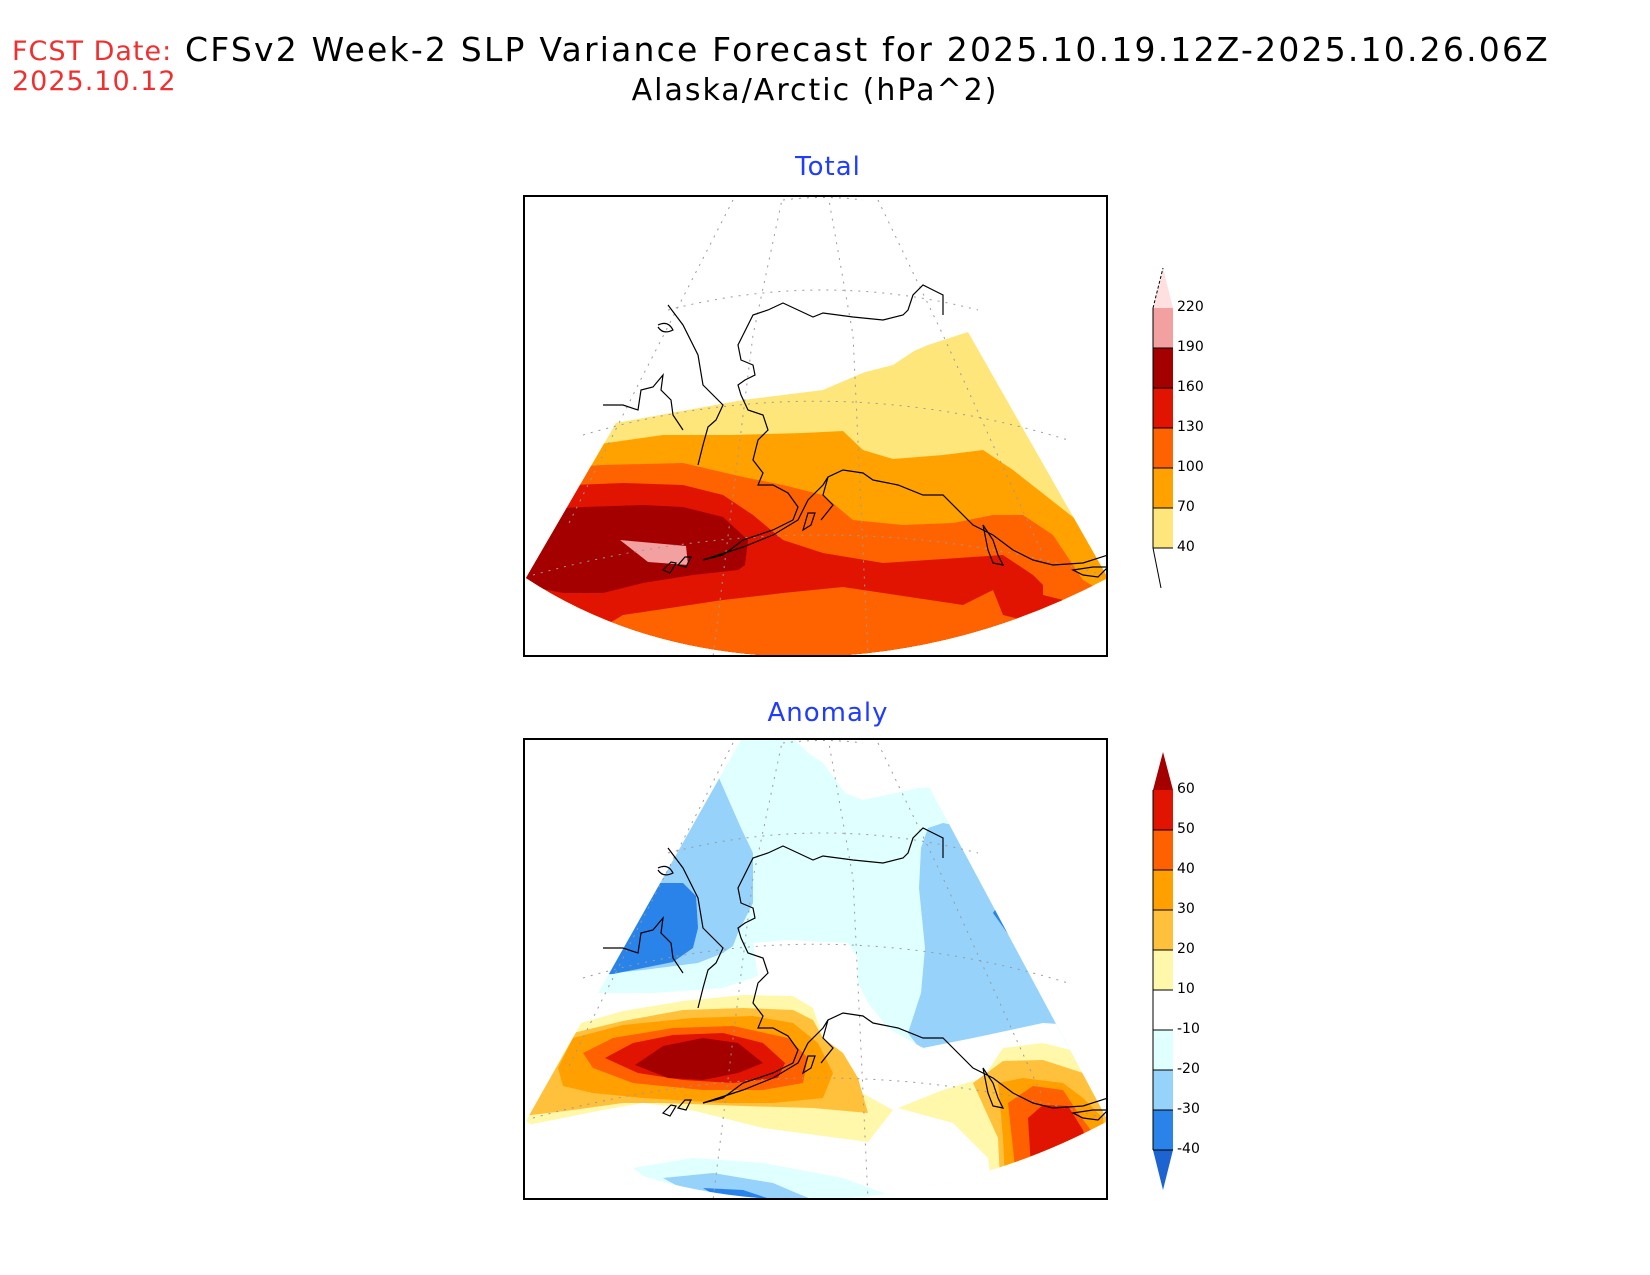  What do you see at coordinates (1186, 909) in the screenshot?
I see `colorbar-label: 30` at bounding box center [1186, 909].